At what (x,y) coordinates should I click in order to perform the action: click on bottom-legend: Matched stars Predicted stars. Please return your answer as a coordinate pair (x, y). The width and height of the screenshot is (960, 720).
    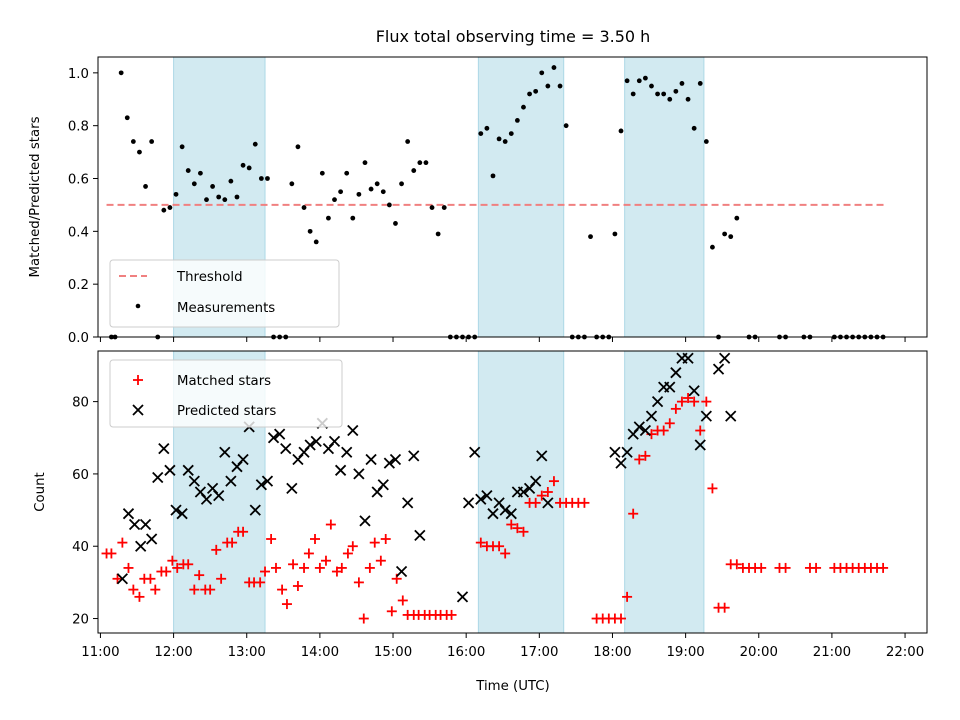
    Looking at the image, I should click on (226, 393).